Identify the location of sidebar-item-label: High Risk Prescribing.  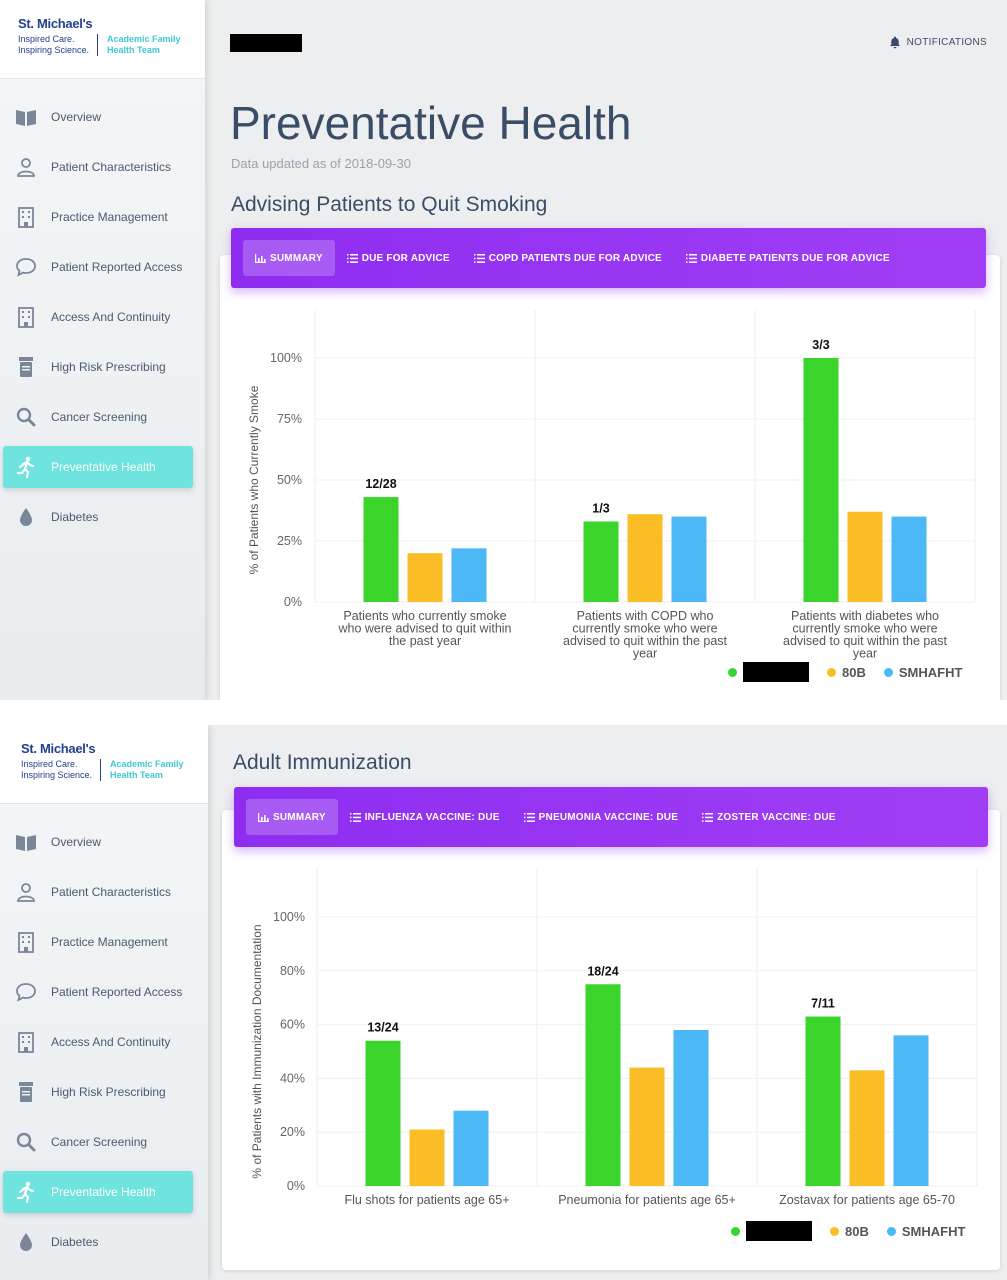
(108, 1092).